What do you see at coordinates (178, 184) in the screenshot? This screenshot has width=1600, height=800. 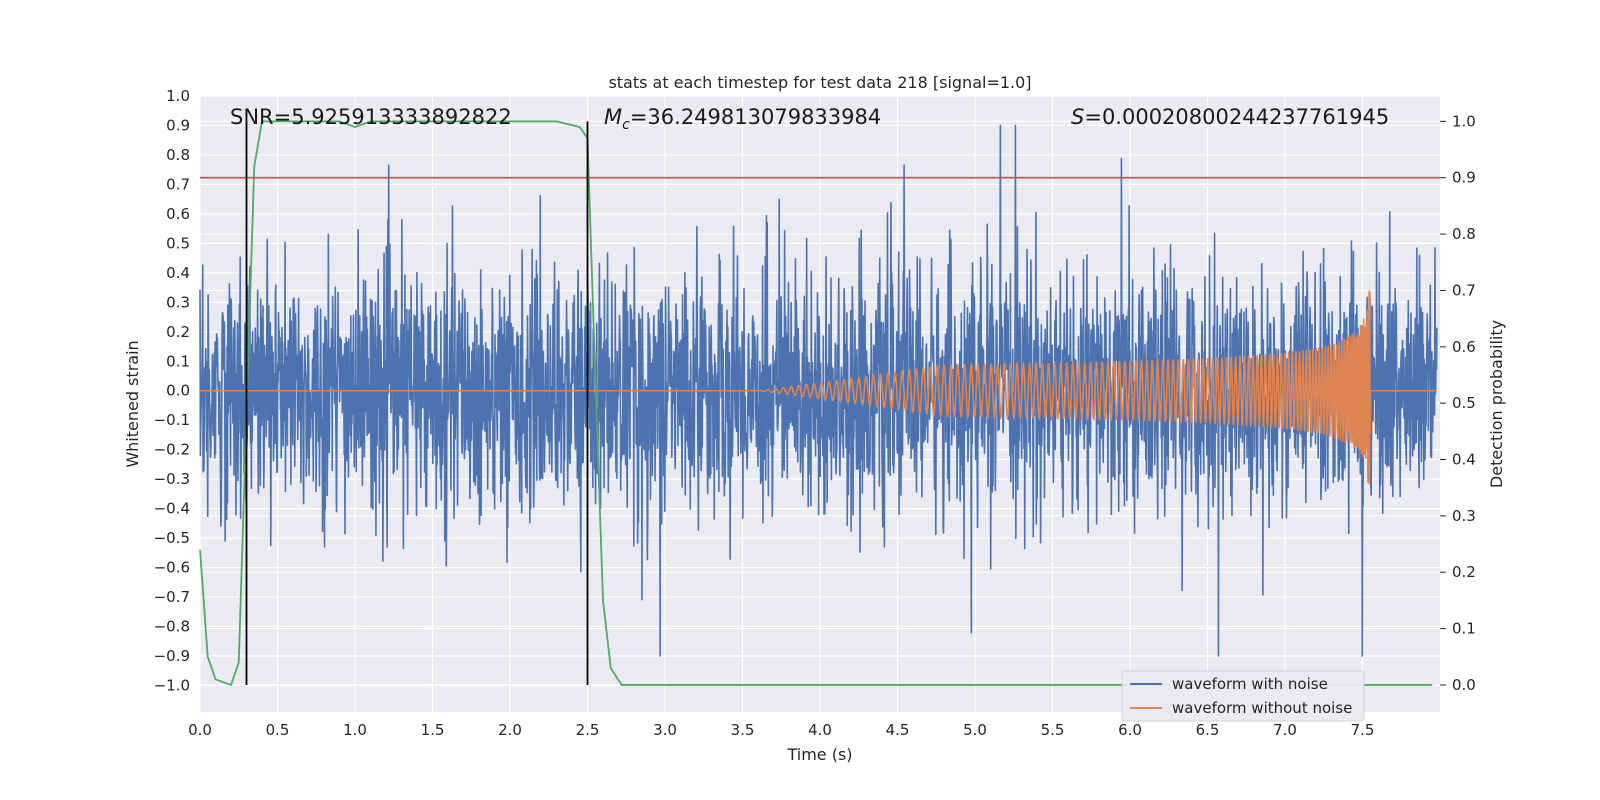 I see `y-left-tick-label: 0.7` at bounding box center [178, 184].